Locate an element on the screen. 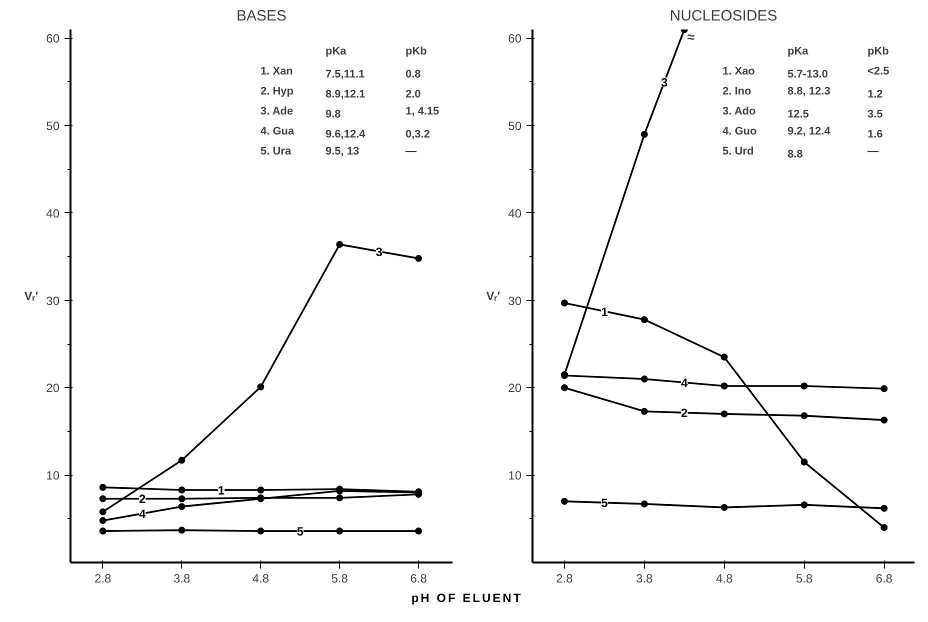  annotation: 9.6,12.4 is located at coordinates (346, 134).